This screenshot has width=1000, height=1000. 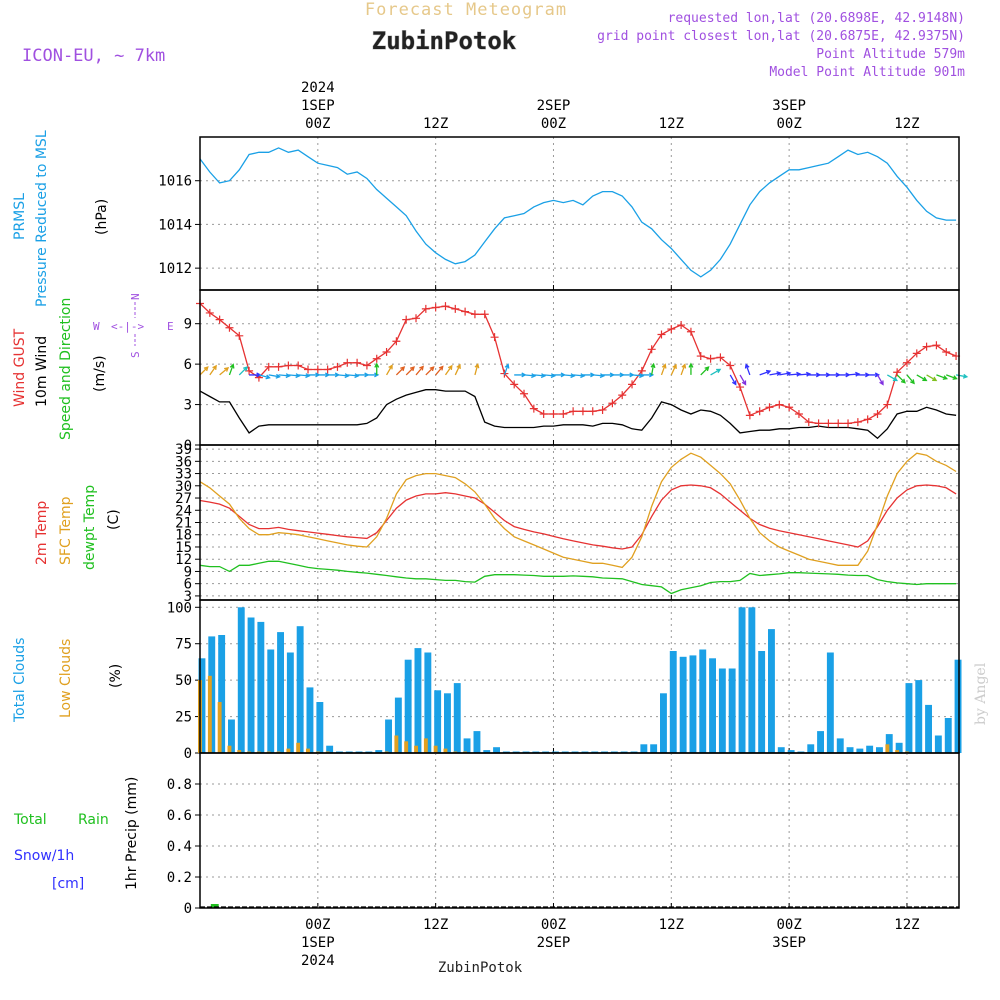 I want to click on wind-gust-line, so click(x=578, y=364).